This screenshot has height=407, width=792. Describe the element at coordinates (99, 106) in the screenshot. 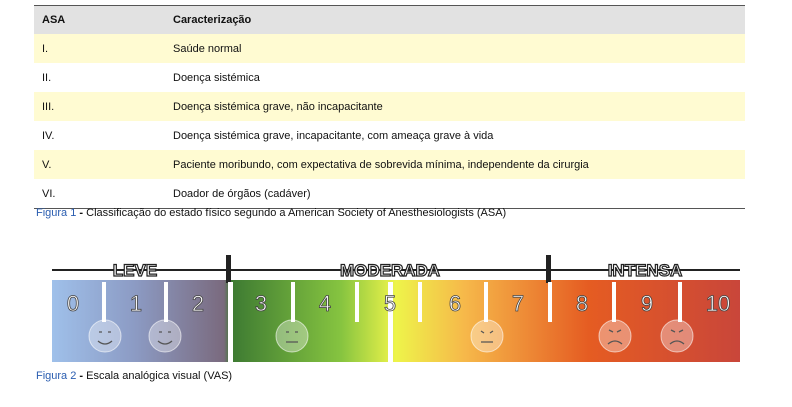

I see `table-cell: III.` at that location.